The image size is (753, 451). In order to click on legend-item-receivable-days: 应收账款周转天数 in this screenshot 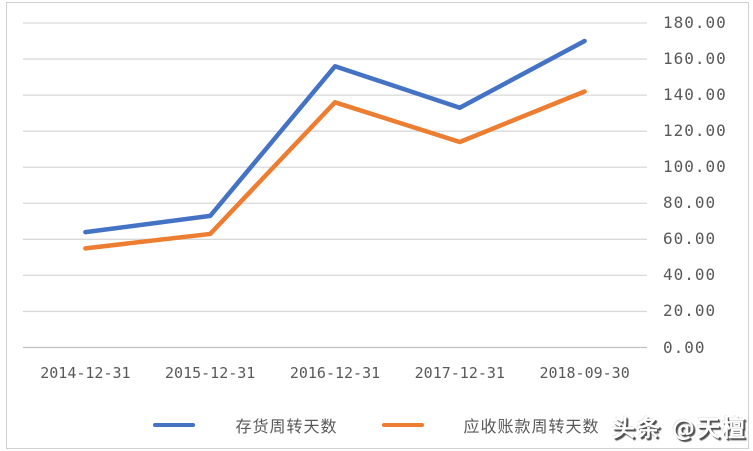, I will do `click(490, 425)`.